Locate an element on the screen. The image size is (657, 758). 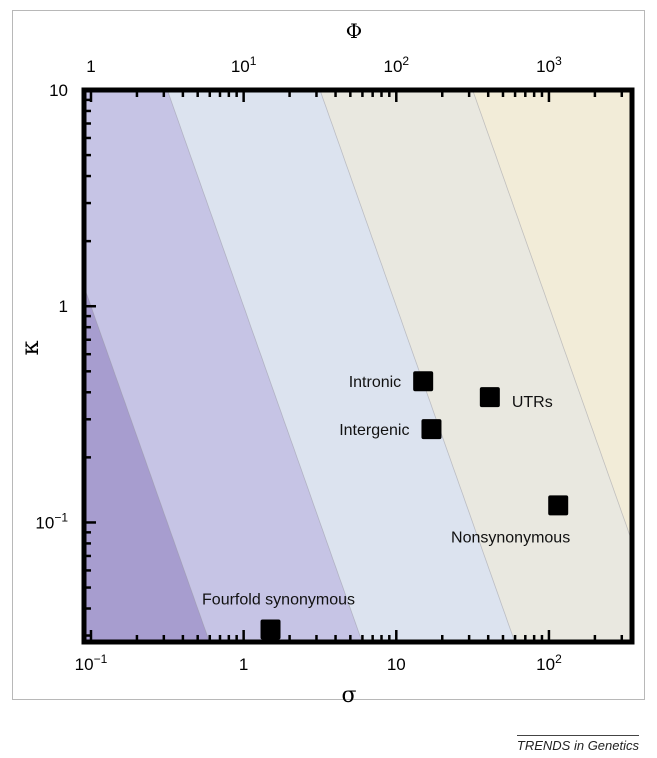
point-label: UTRs is located at coordinates (532, 402).